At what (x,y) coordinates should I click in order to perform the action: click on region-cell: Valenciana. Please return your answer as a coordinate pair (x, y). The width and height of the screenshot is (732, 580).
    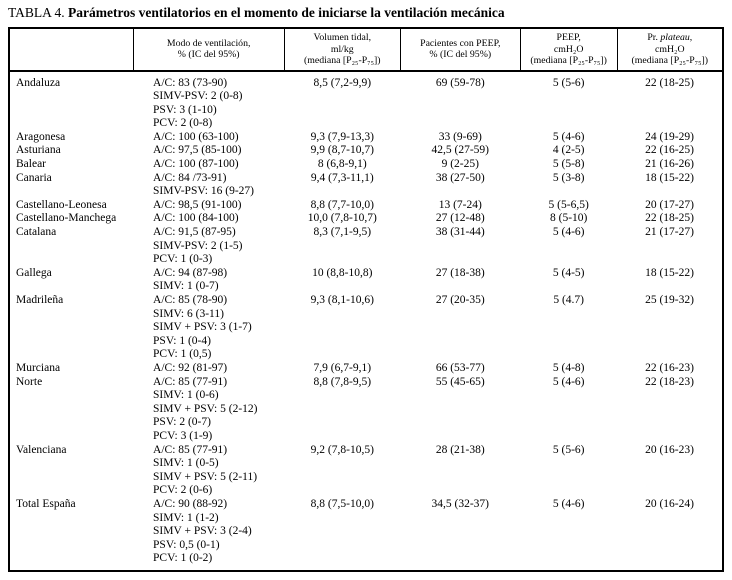
    Looking at the image, I should click on (71, 471).